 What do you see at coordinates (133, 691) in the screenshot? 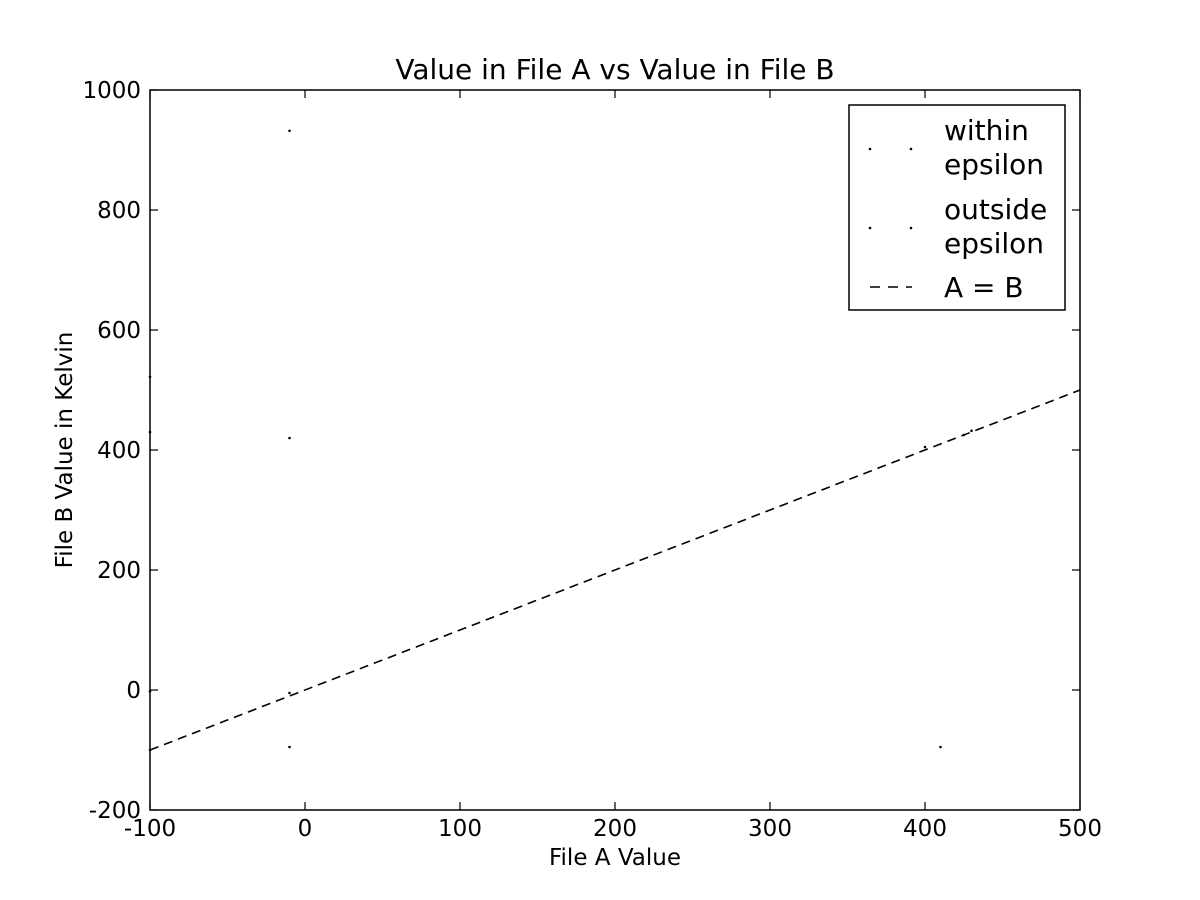
I see `y-tick-label: 0` at bounding box center [133, 691].